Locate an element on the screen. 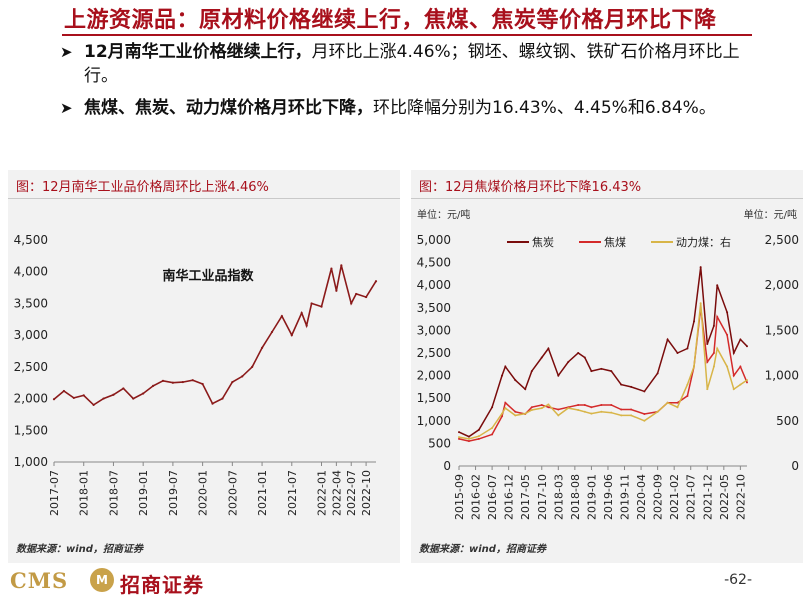 The width and height of the screenshot is (812, 598). bullet-1-text: 月环比上涨4.46%；钢坯、螺纹钢、铁矿石价格月环比上行。 is located at coordinates (412, 64).